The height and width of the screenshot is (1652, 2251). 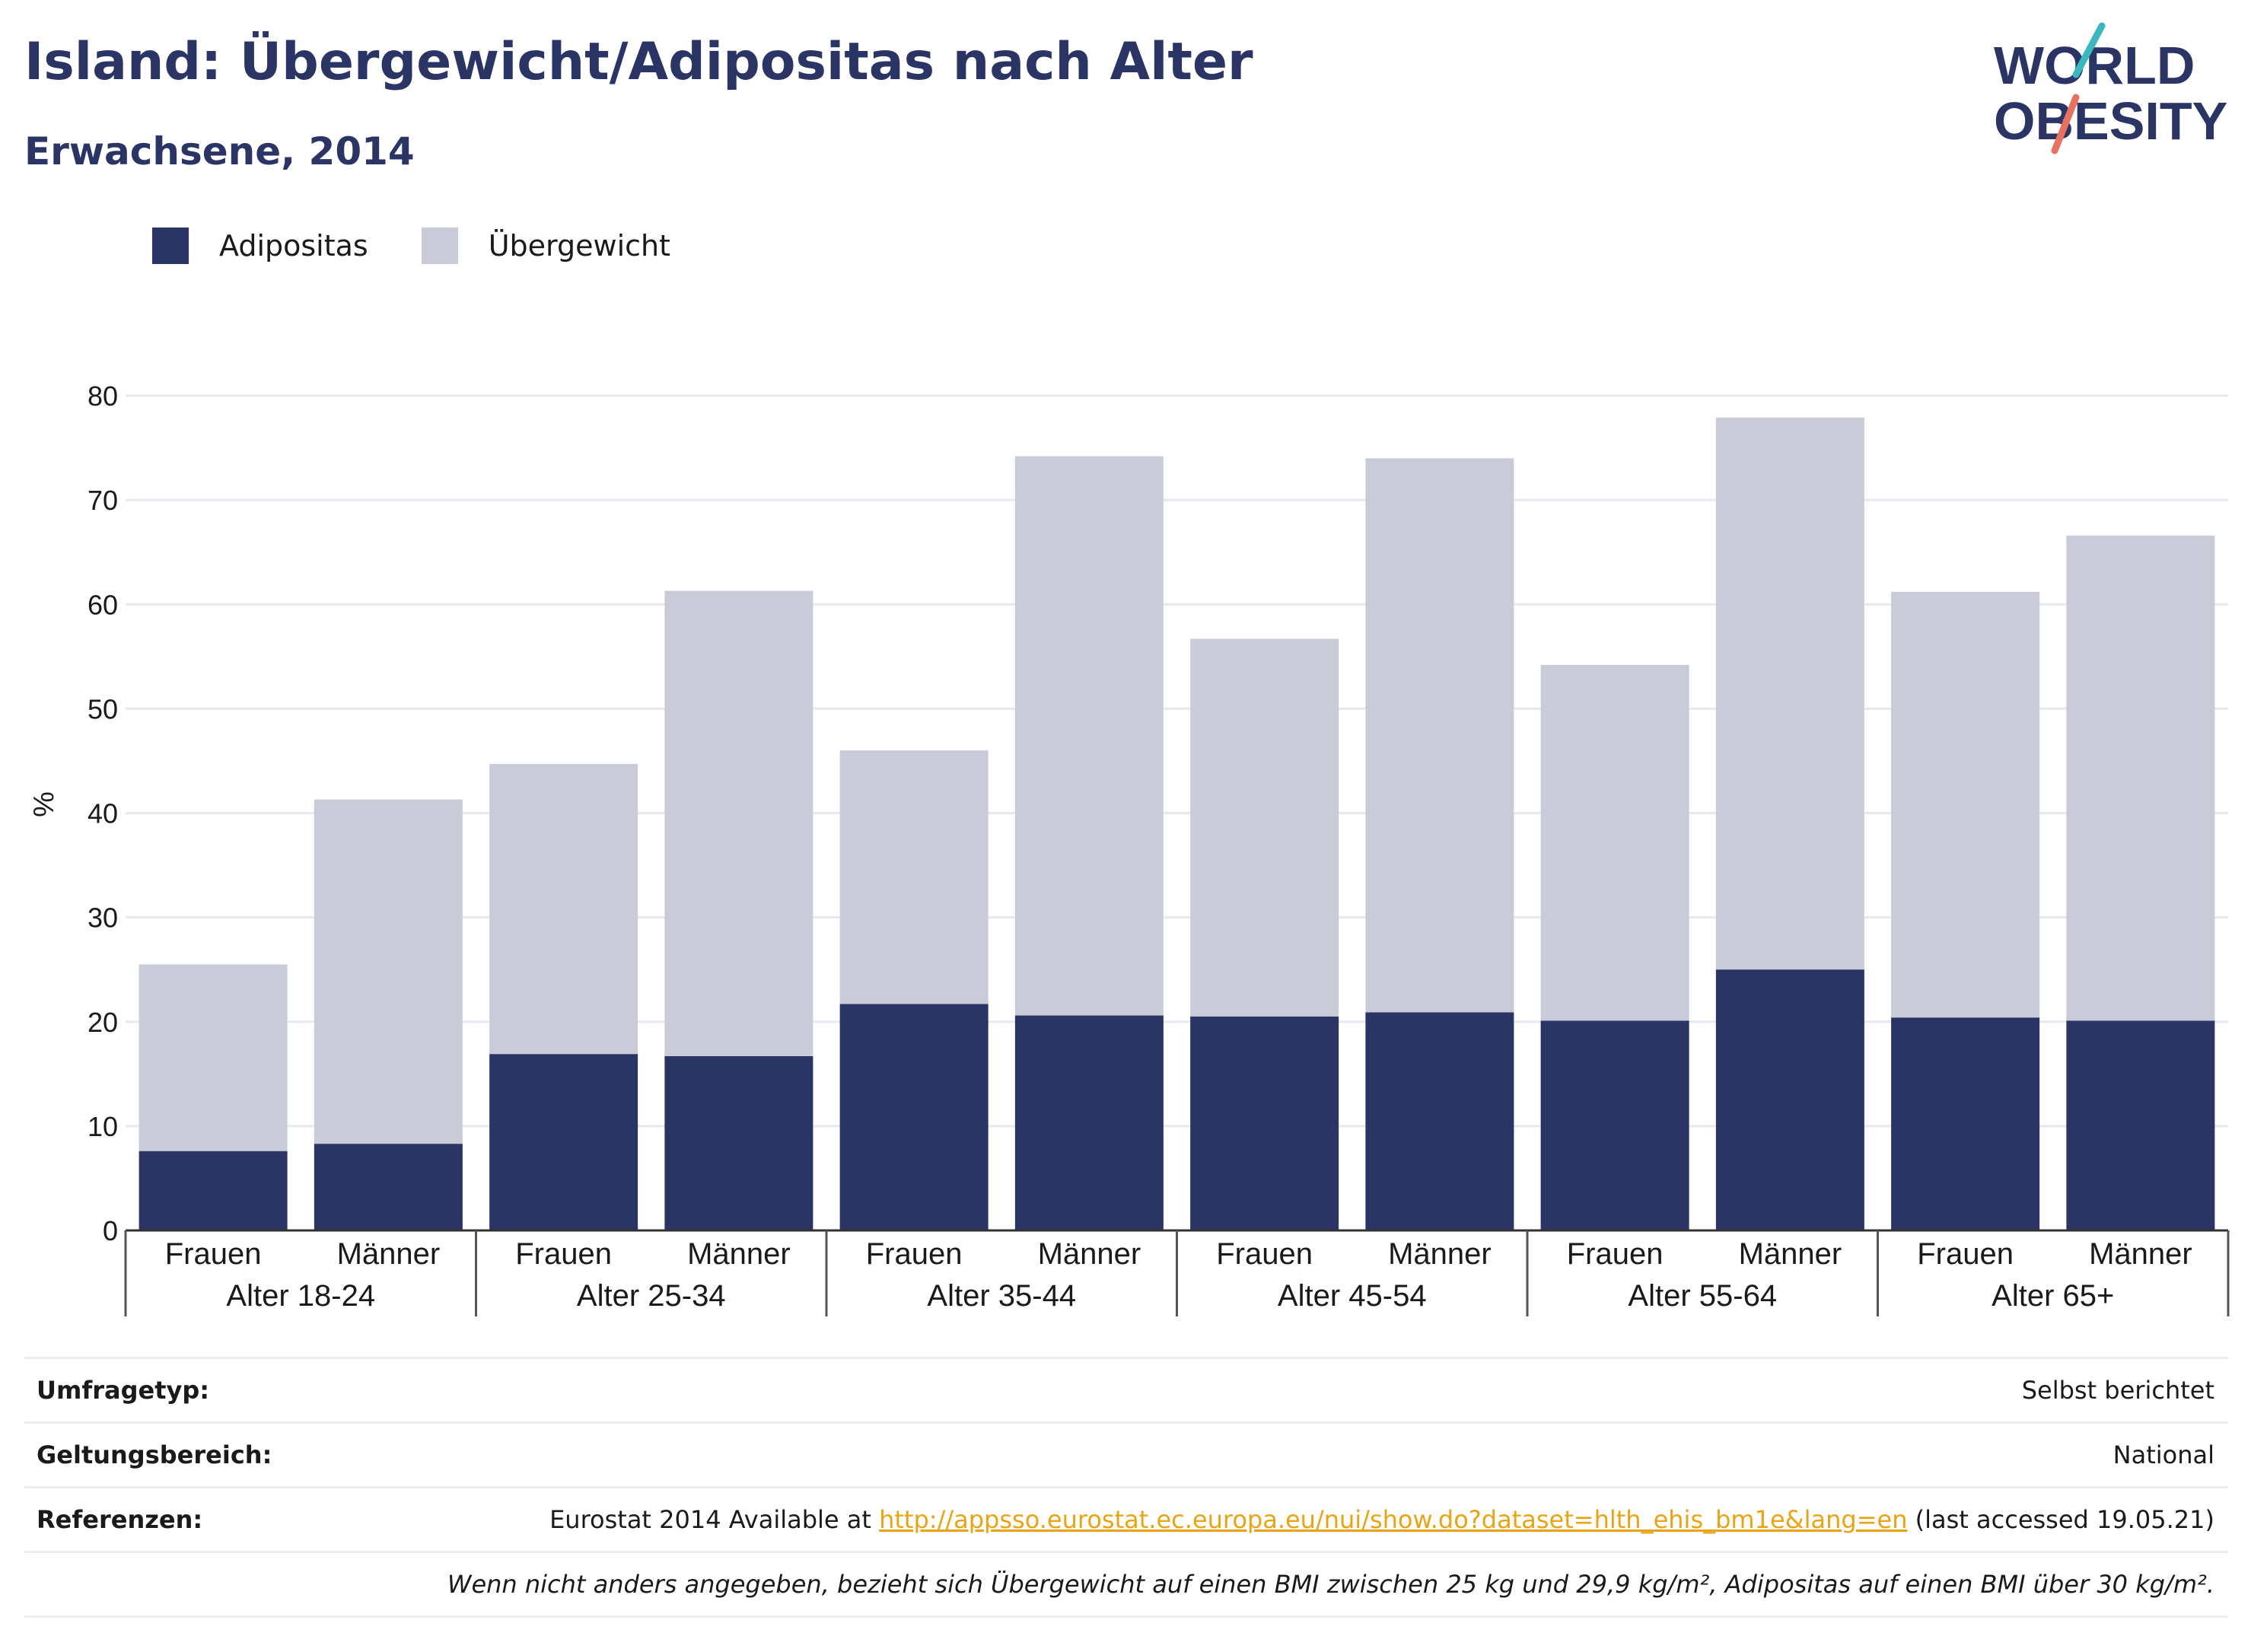 What do you see at coordinates (2053, 1296) in the screenshot?
I see `x-group-label: Alter 65+` at bounding box center [2053, 1296].